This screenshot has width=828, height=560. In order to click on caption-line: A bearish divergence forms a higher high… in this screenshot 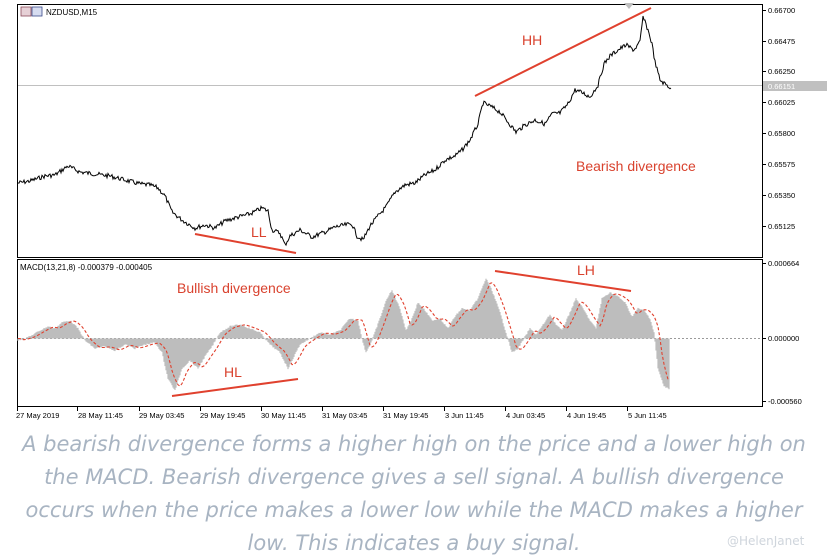, I will do `click(414, 444)`.